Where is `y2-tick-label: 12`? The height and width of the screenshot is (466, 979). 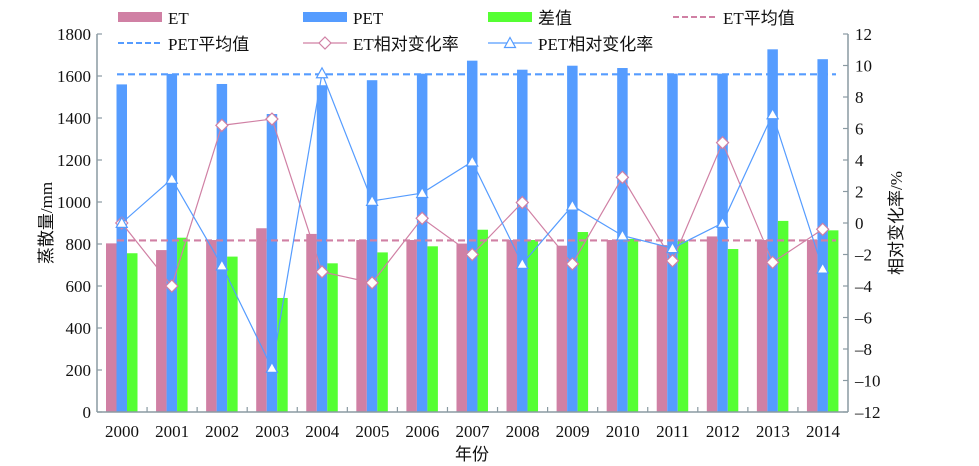 y2-tick-label: 12 is located at coordinates (863, 34).